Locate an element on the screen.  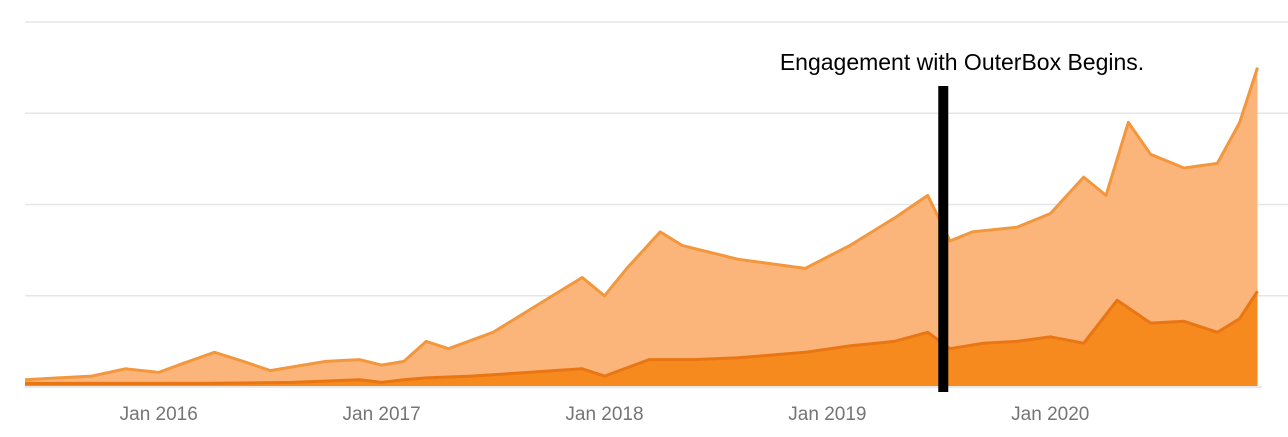
annotation-line is located at coordinates (943, 239).